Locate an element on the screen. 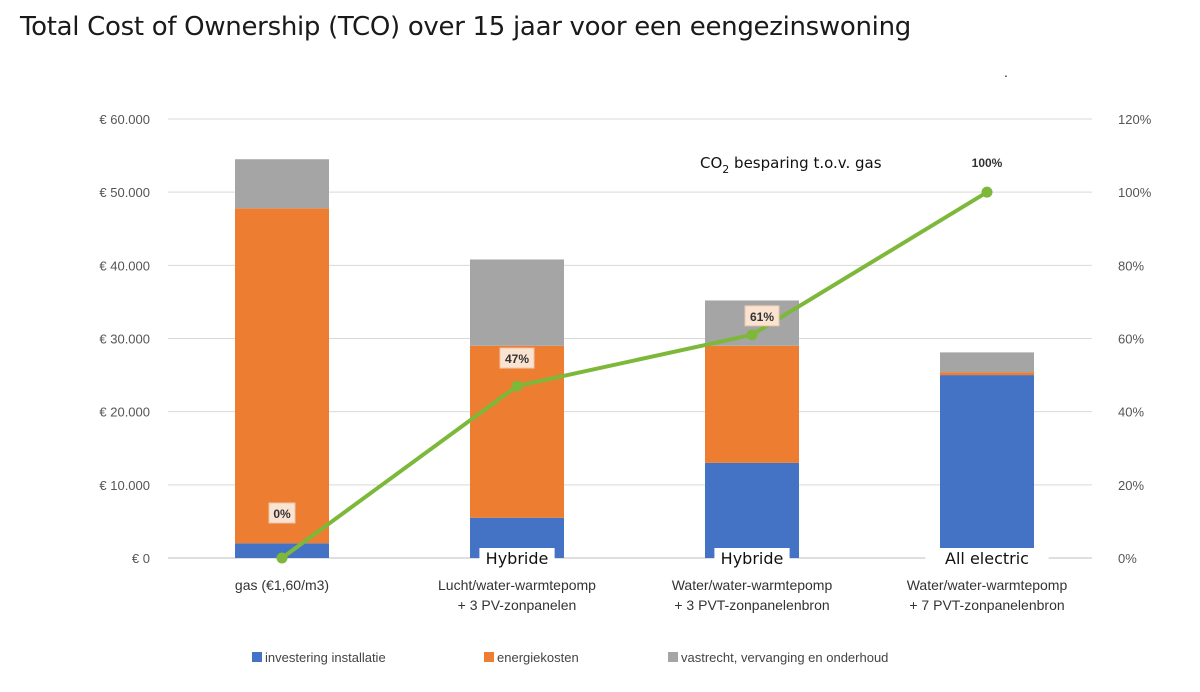 This screenshot has width=1200, height=692. category-label: + 3 PVT-zonpanelenbron is located at coordinates (751, 605).